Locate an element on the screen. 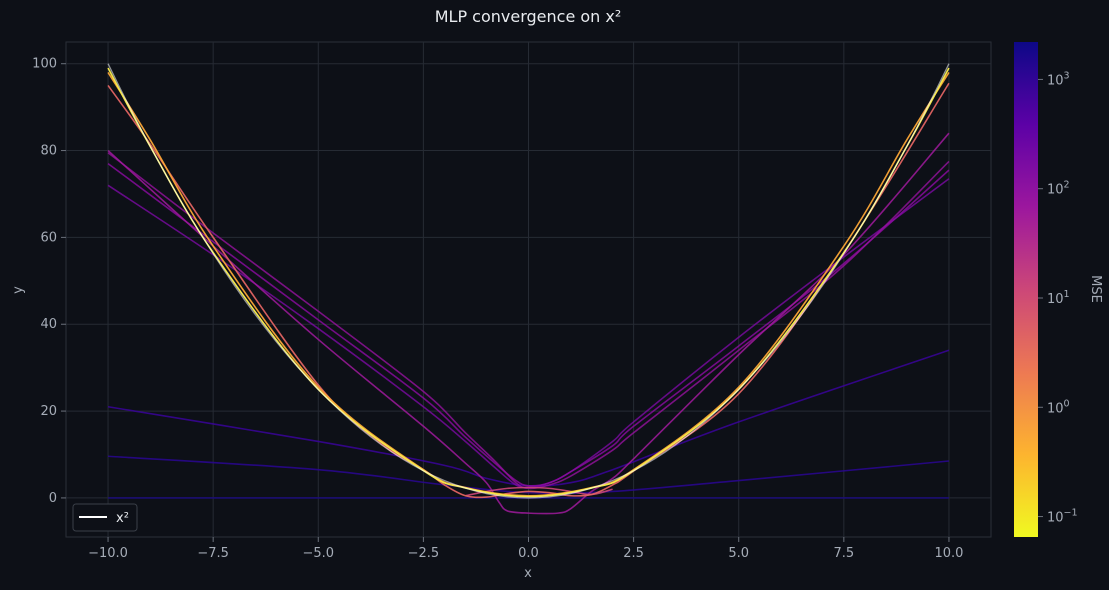 The width and height of the screenshot is (1109, 590). x-tick-label: 0.0 is located at coordinates (528, 553).